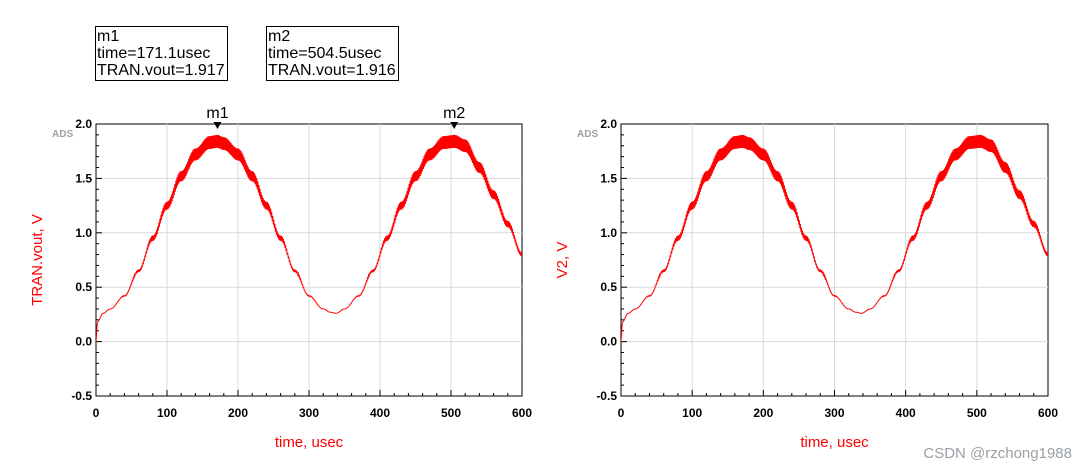  What do you see at coordinates (562, 260) in the screenshot?
I see `y-axis-label: V2, V` at bounding box center [562, 260].